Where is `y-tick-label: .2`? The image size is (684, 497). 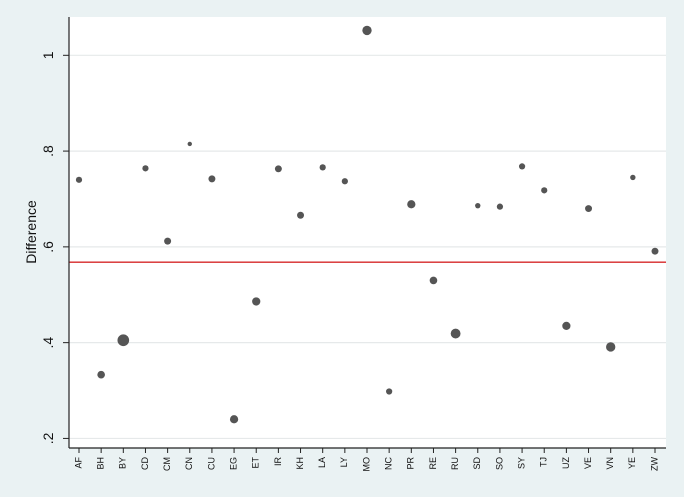 y-tick-label: .2 is located at coordinates (48, 438).